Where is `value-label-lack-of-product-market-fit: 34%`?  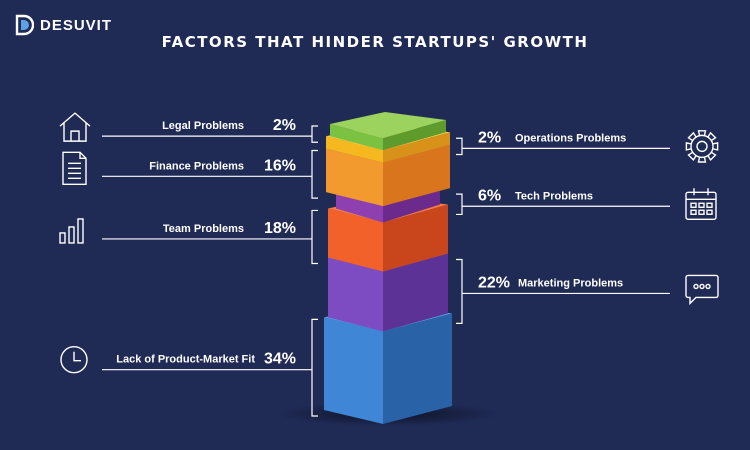
value-label-lack-of-product-market-fit: 34% is located at coordinates (280, 359).